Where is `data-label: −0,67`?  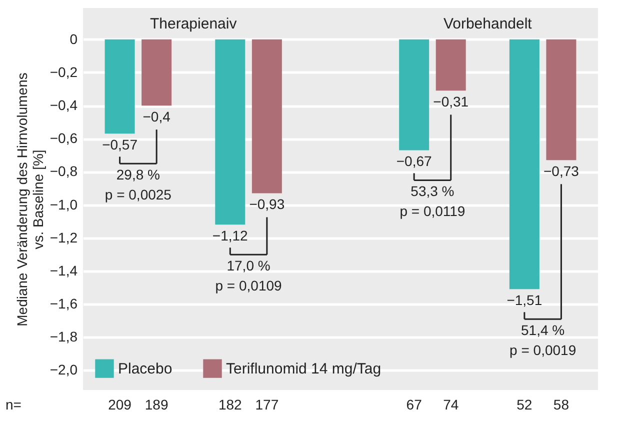 data-label: −0,67 is located at coordinates (414, 161).